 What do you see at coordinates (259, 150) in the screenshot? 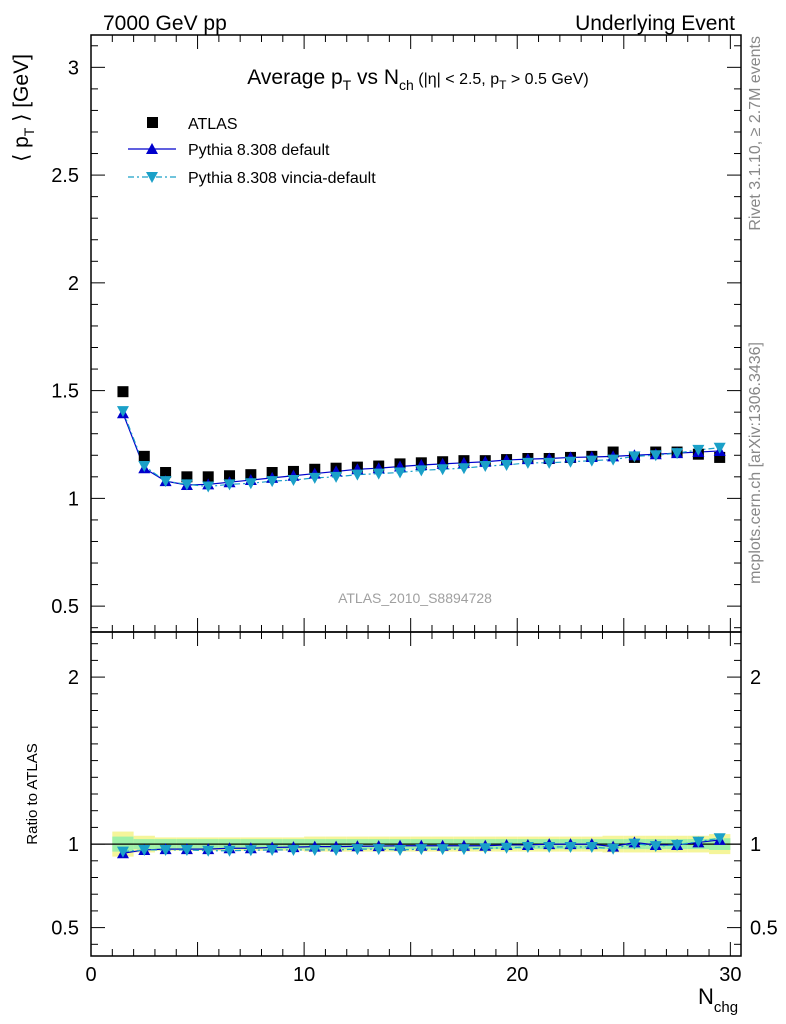
I see `legend-label-default: Pythia 8.308 default` at bounding box center [259, 150].